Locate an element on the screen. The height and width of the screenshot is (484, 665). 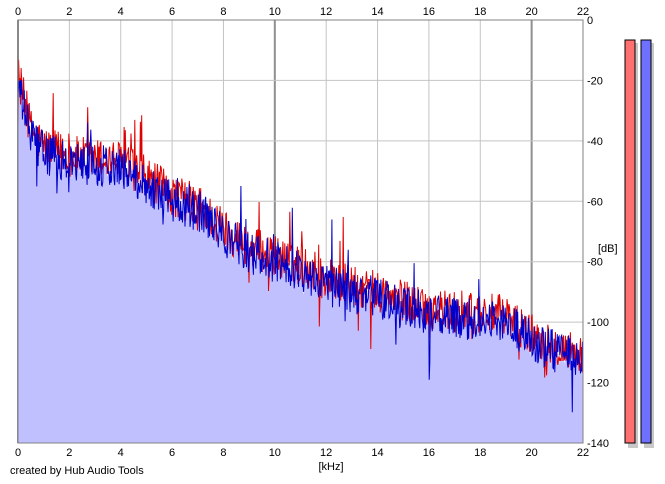
x-axis-label: [kHz] is located at coordinates (330, 467).